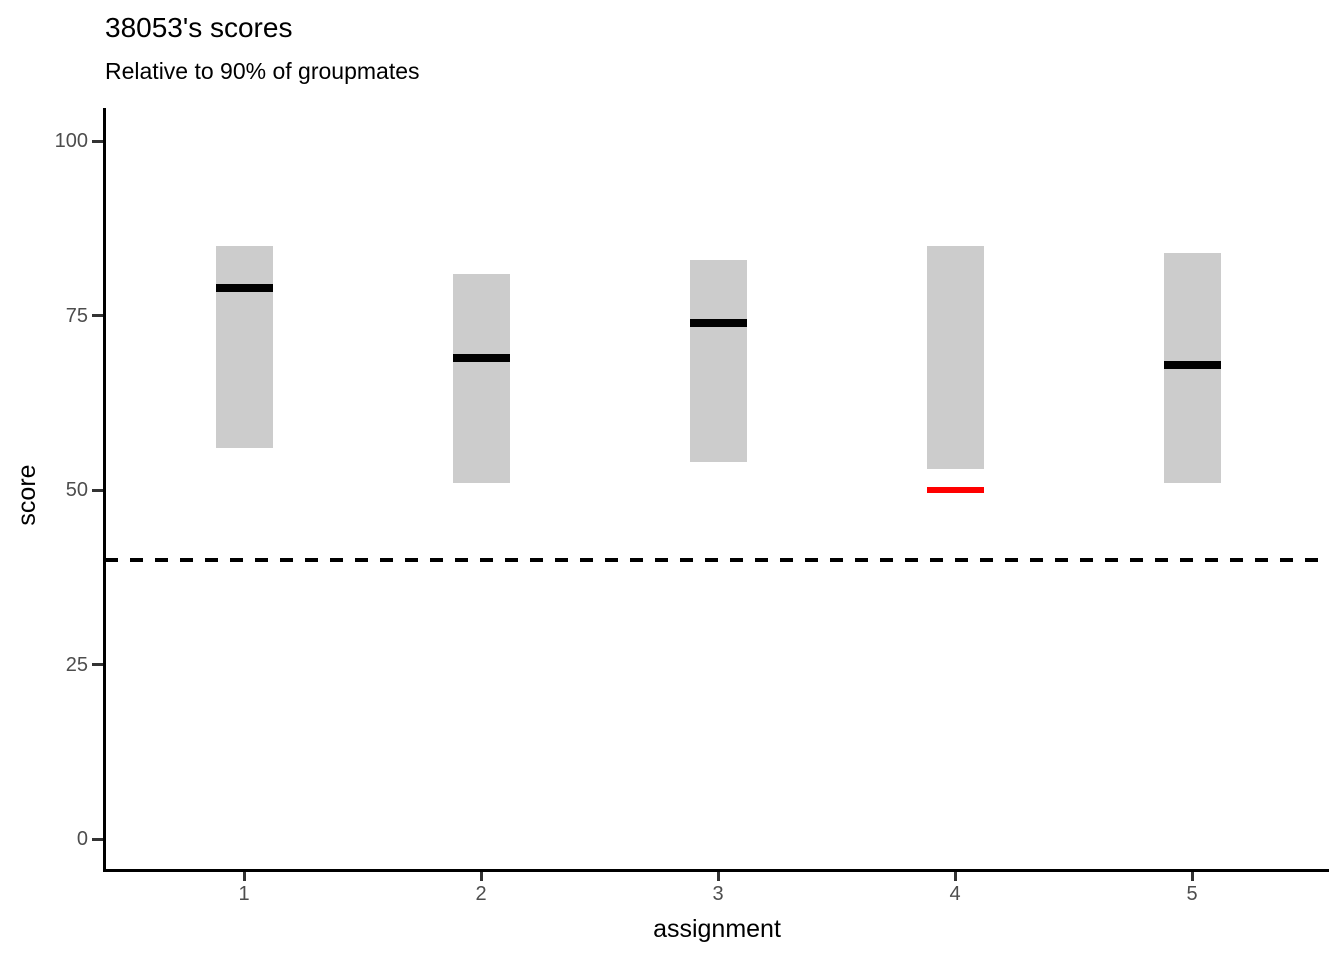  What do you see at coordinates (262, 71) in the screenshot?
I see `chart-subtitle: Relative to 90% of groupmates` at bounding box center [262, 71].